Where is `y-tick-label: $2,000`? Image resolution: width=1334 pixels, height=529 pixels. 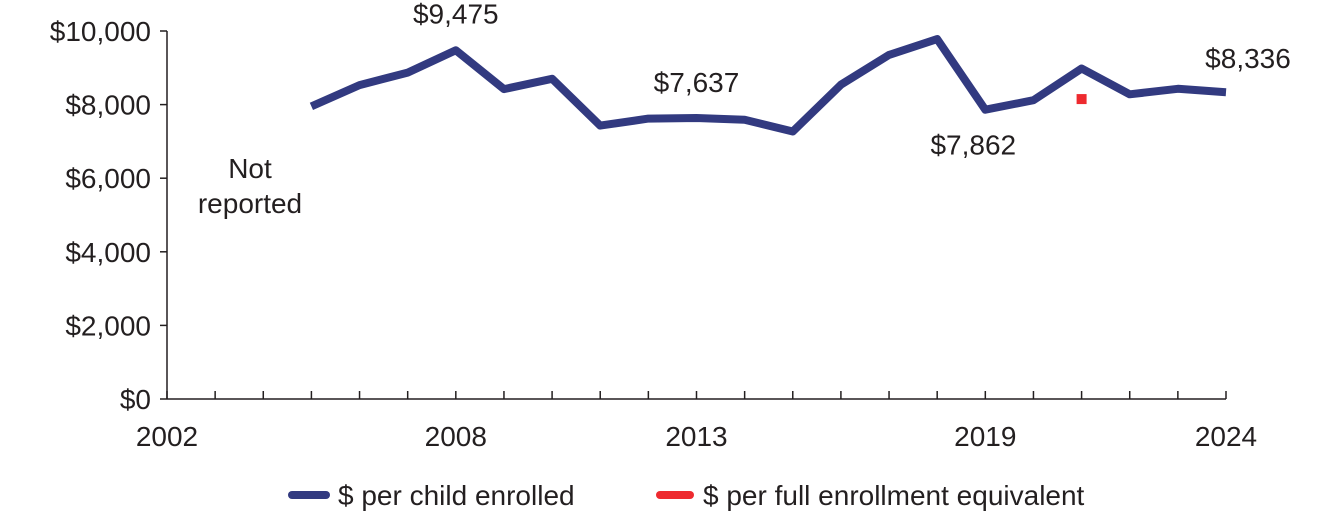 y-tick-label: $2,000 is located at coordinates (108, 325).